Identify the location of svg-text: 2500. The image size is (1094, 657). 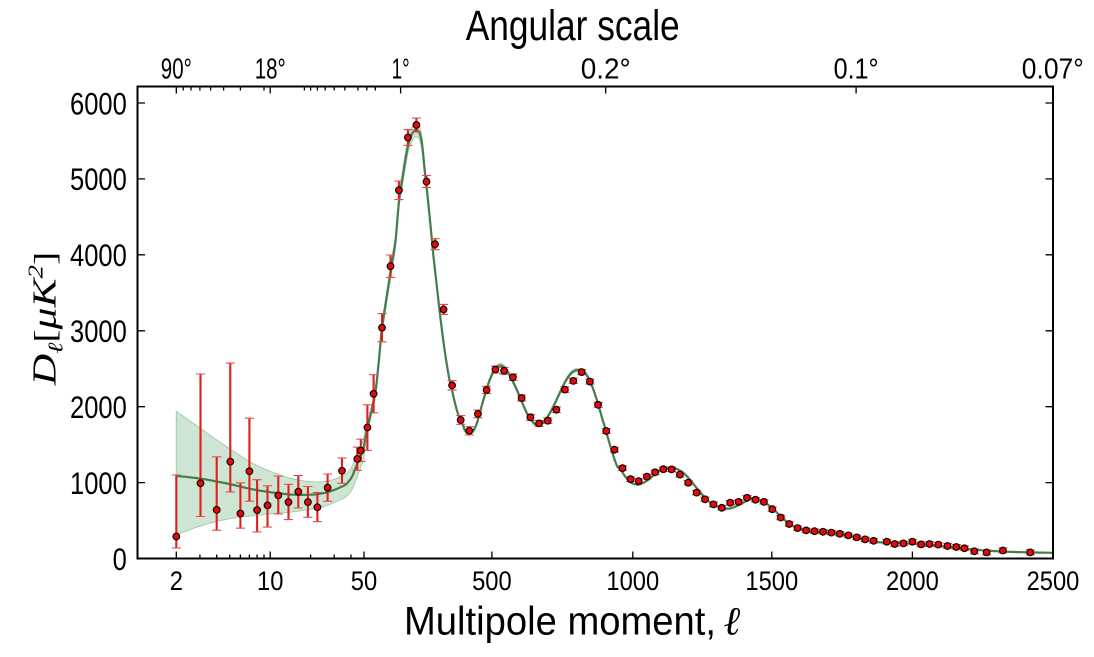
(1053, 581).